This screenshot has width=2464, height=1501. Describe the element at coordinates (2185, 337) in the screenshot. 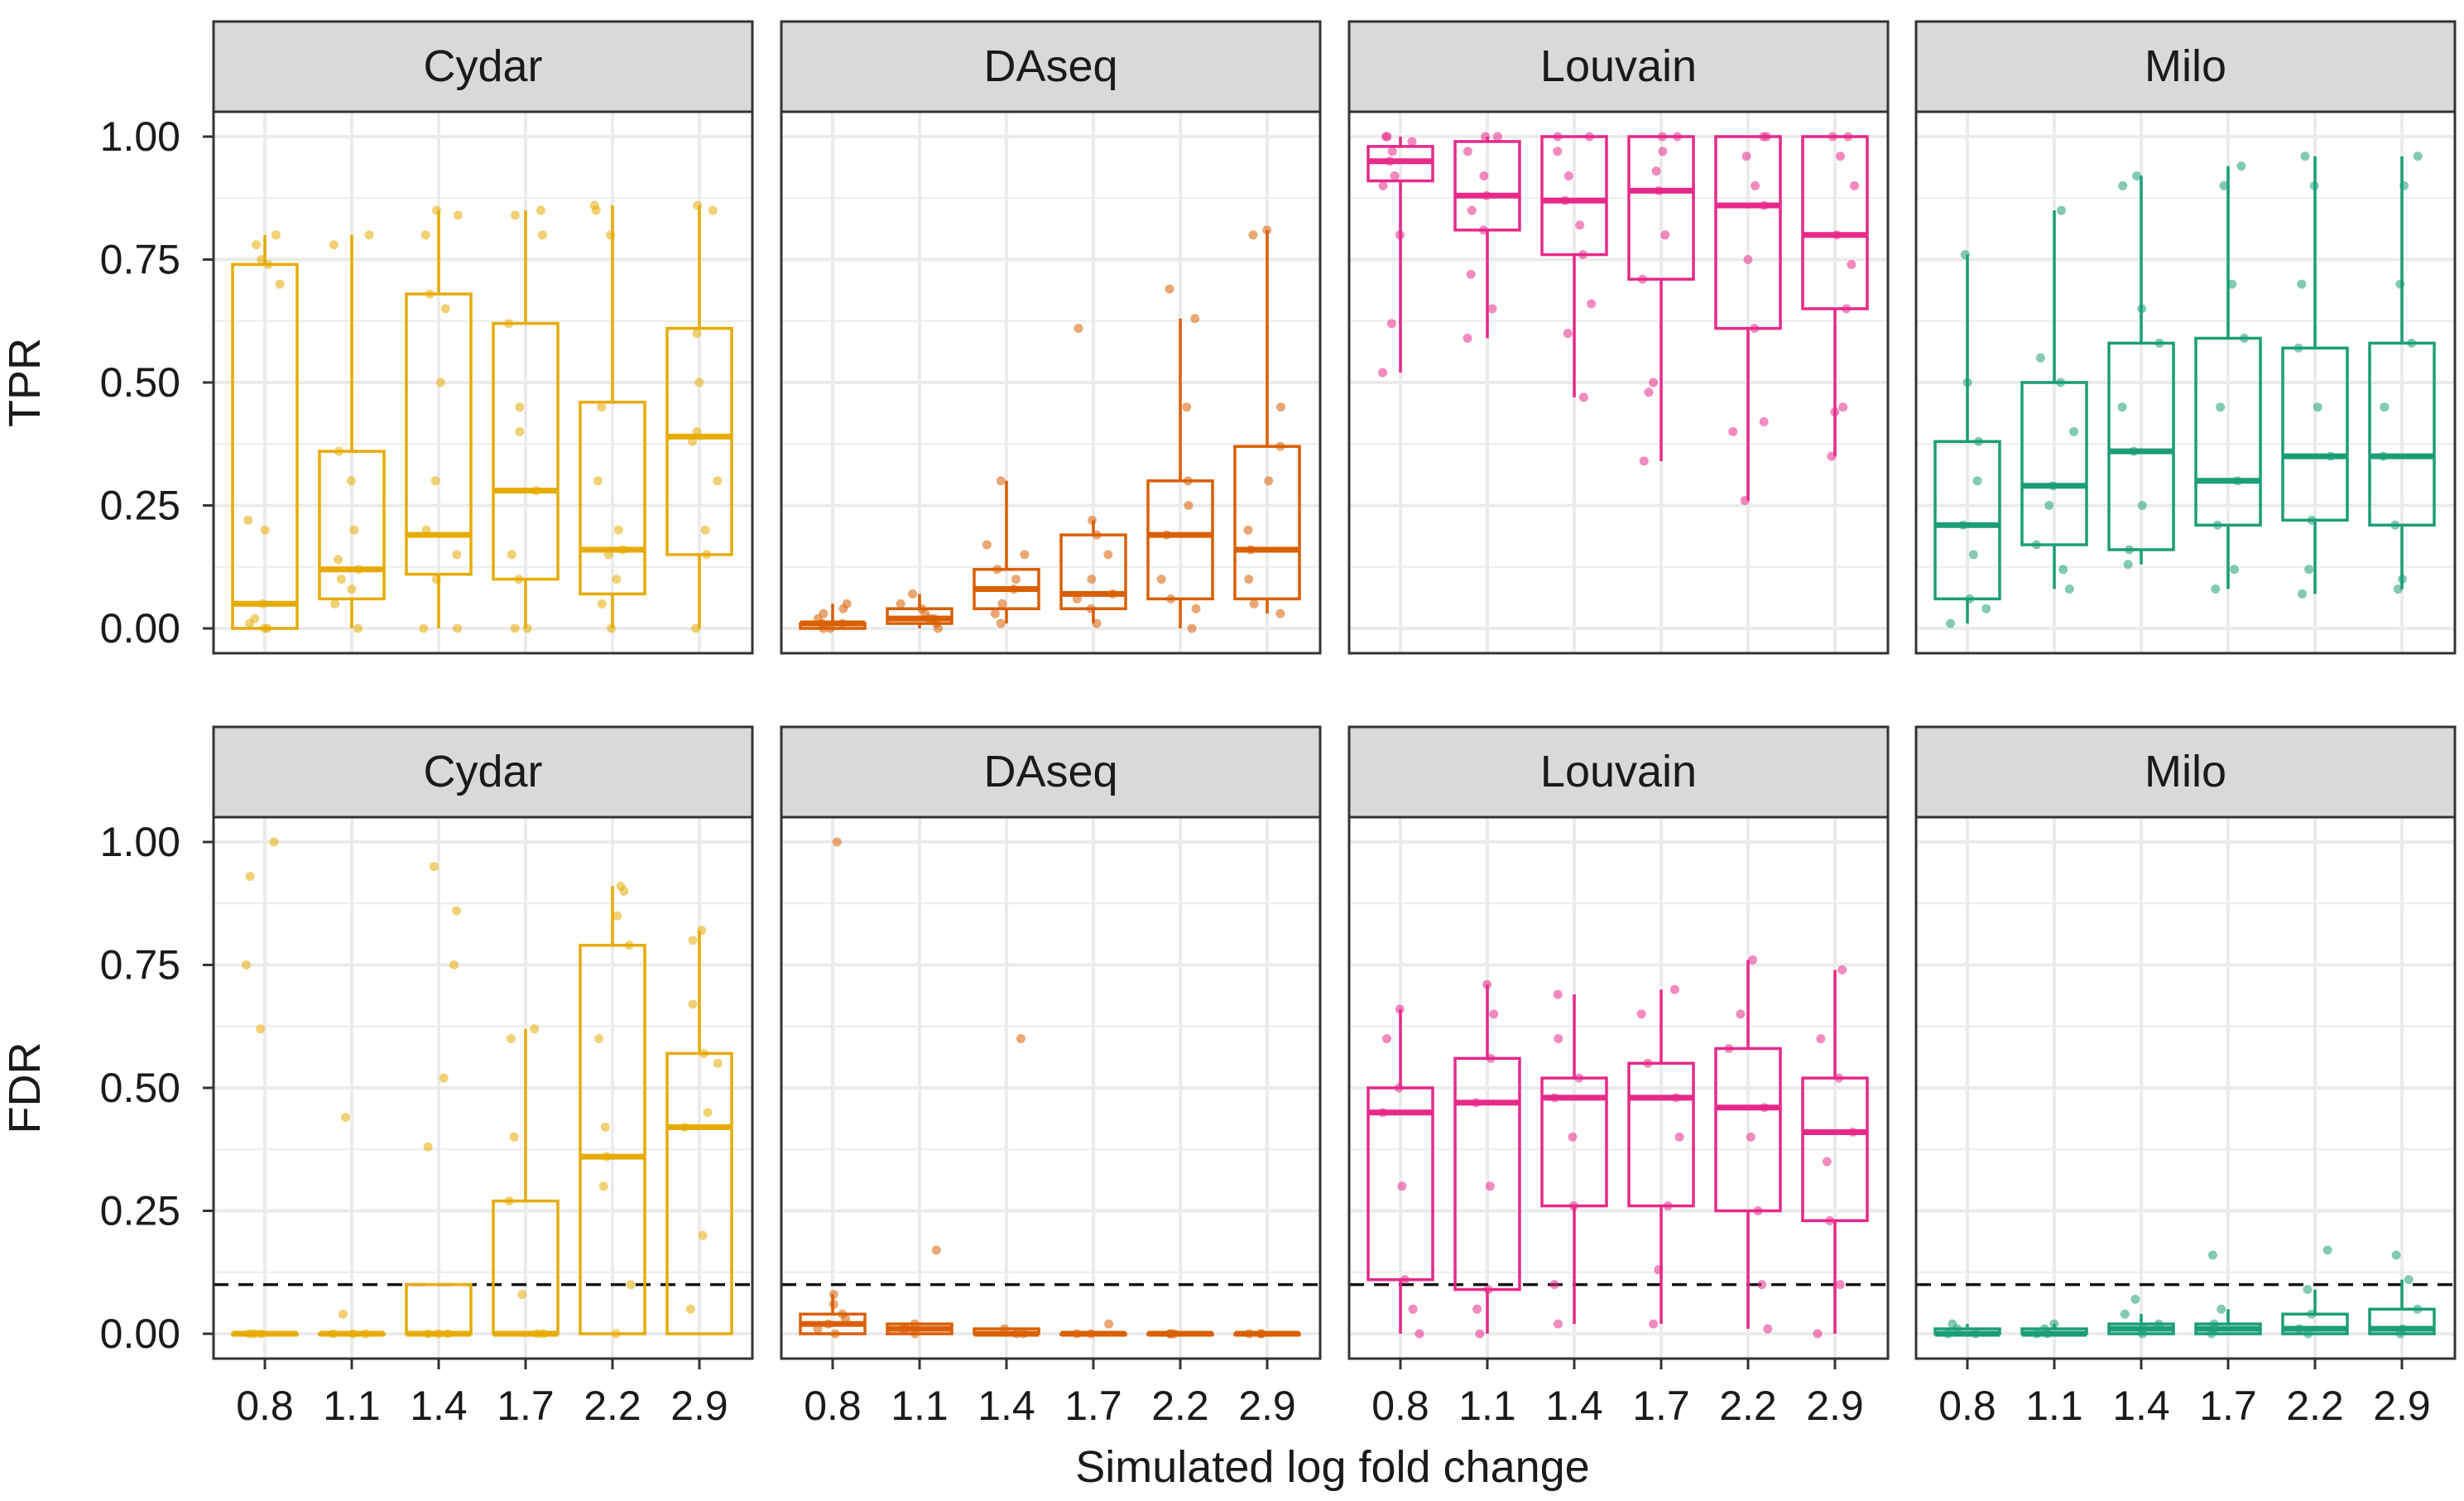

I see `panel-tpr-milo: Milo` at that location.